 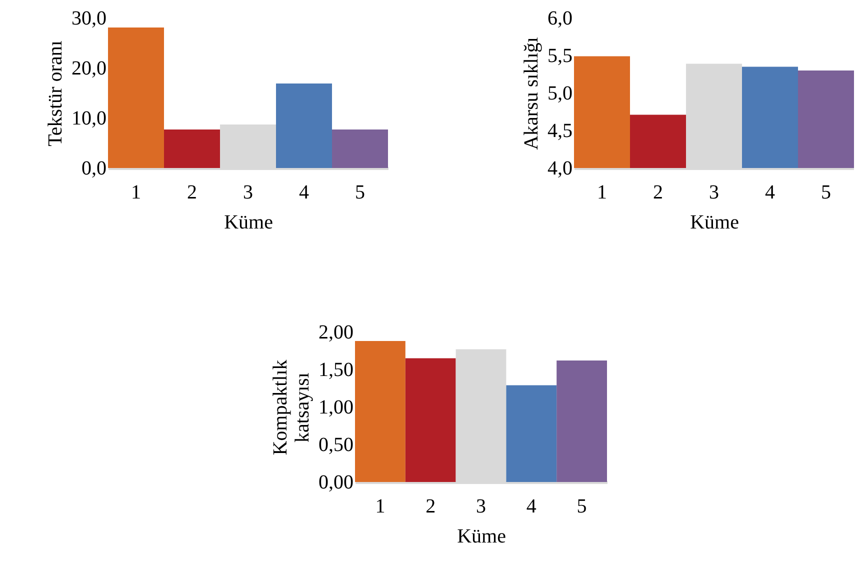 What do you see at coordinates (560, 56) in the screenshot?
I see `y-tick-label: 5,5` at bounding box center [560, 56].